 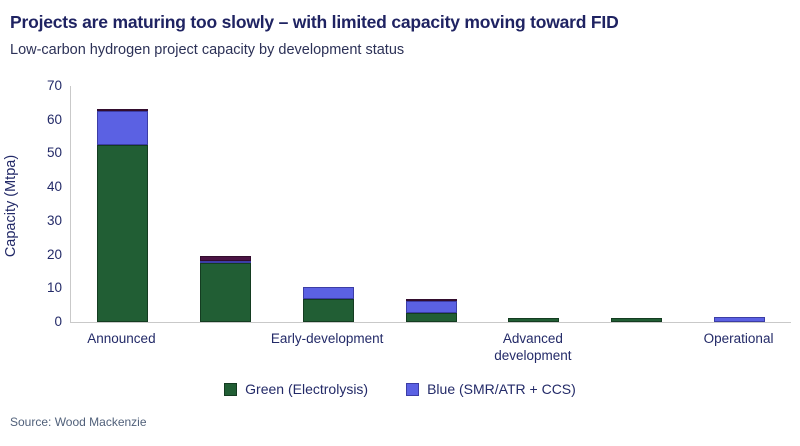 What do you see at coordinates (738, 338) in the screenshot?
I see `x-axis-label: Operational` at bounding box center [738, 338].